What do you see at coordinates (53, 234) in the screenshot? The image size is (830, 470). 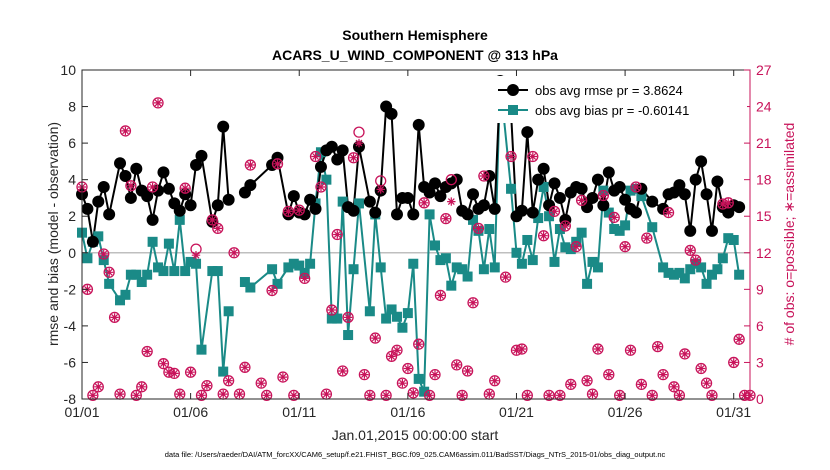 I see `y-axis-label: rmse and bias (model - observation)` at bounding box center [53, 234].